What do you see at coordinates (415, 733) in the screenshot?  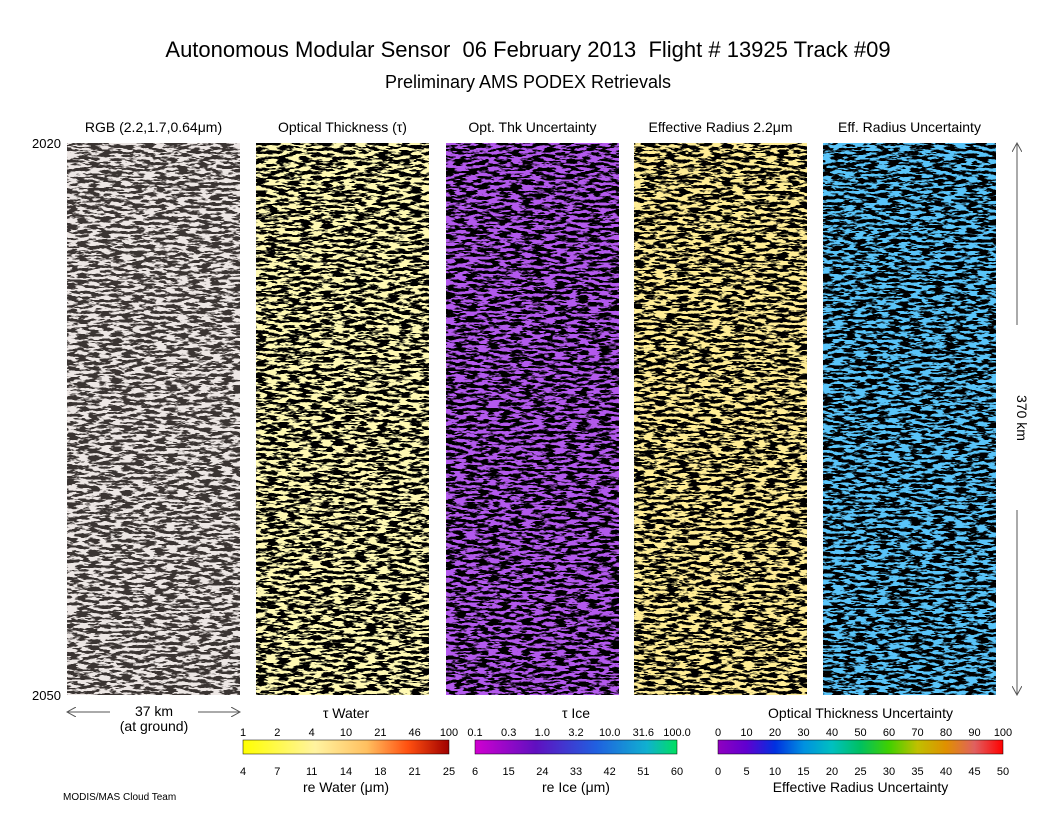 I see `colorbar-tick-label: 46` at bounding box center [415, 733].